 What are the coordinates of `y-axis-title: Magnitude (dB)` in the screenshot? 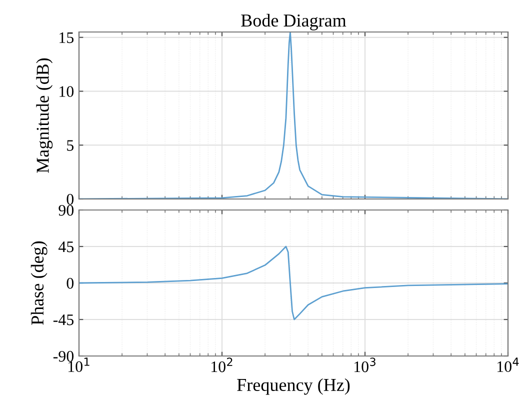 It's located at (44, 115).